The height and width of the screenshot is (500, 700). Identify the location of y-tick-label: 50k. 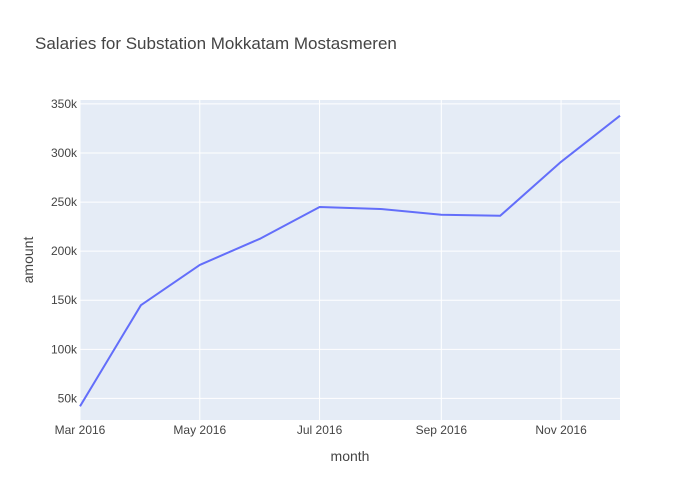
(68, 398).